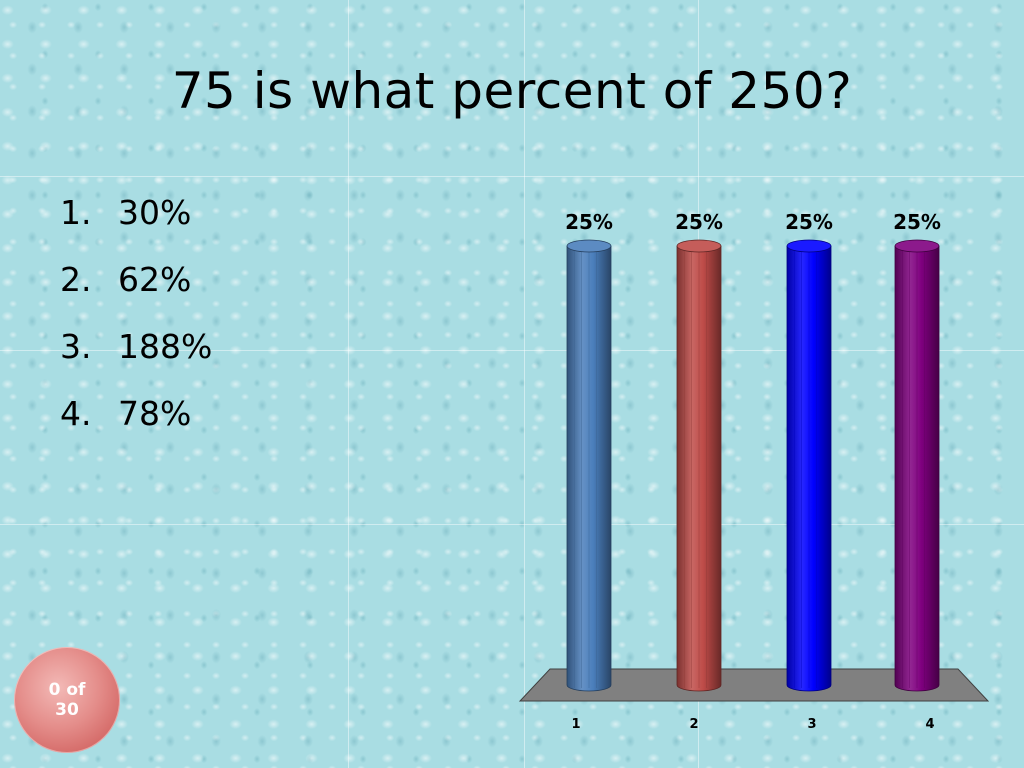 This screenshot has width=1024, height=768. Describe the element at coordinates (929, 724) in the screenshot. I see `x-tick-label-4: 4` at that location.